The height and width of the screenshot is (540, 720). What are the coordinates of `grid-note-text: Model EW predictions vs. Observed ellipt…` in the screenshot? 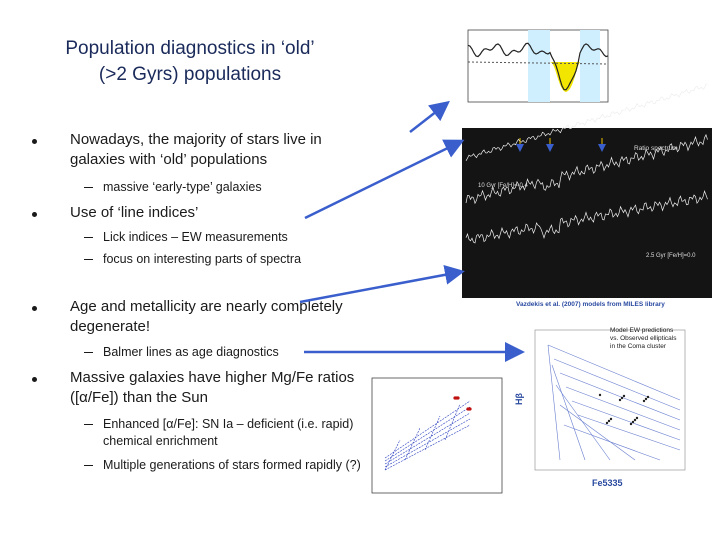 It's located at (643, 338).